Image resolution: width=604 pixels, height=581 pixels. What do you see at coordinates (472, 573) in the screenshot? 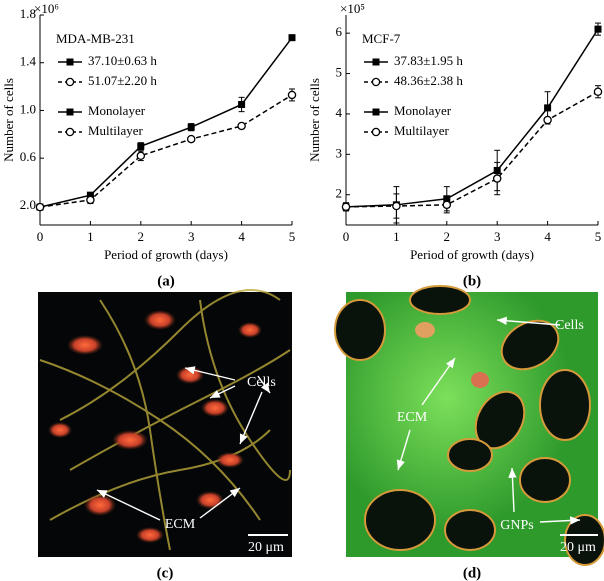
I see `panel-label: (d)` at bounding box center [472, 573].